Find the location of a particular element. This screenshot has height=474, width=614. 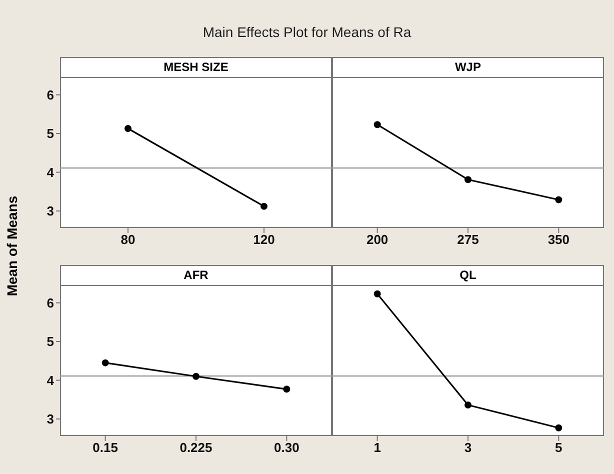

y-axis-title: Mean of Means is located at coordinates (12, 246).